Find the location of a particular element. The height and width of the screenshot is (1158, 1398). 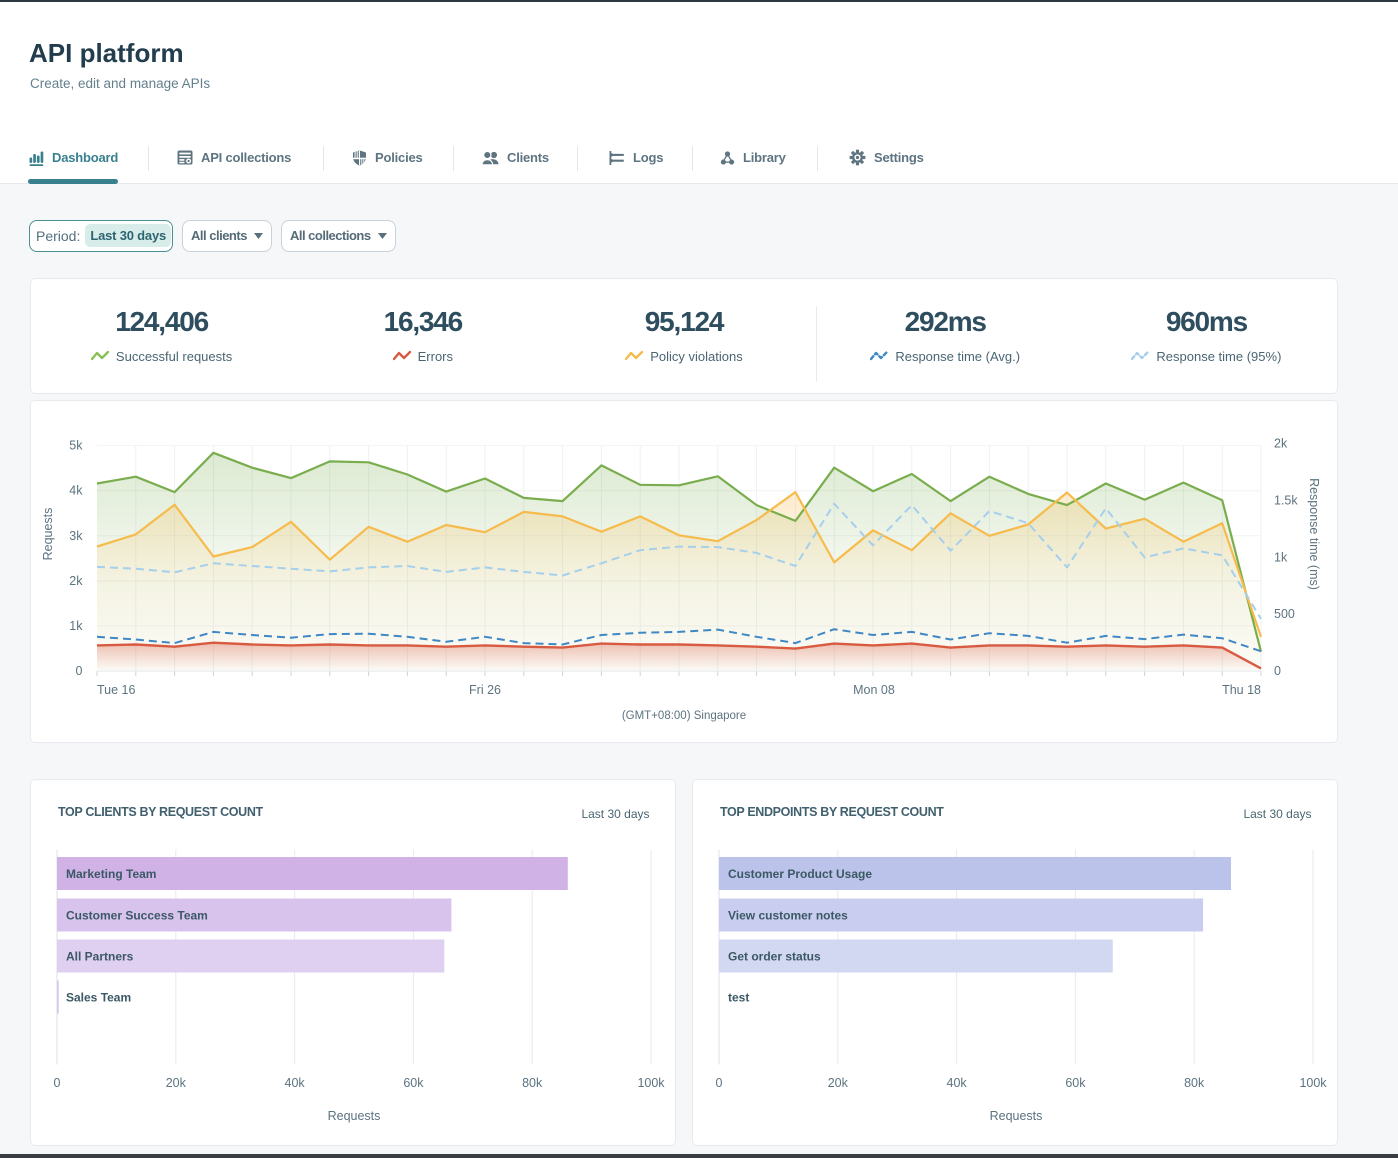

svg-text: Thu 18 is located at coordinates (1241, 690).